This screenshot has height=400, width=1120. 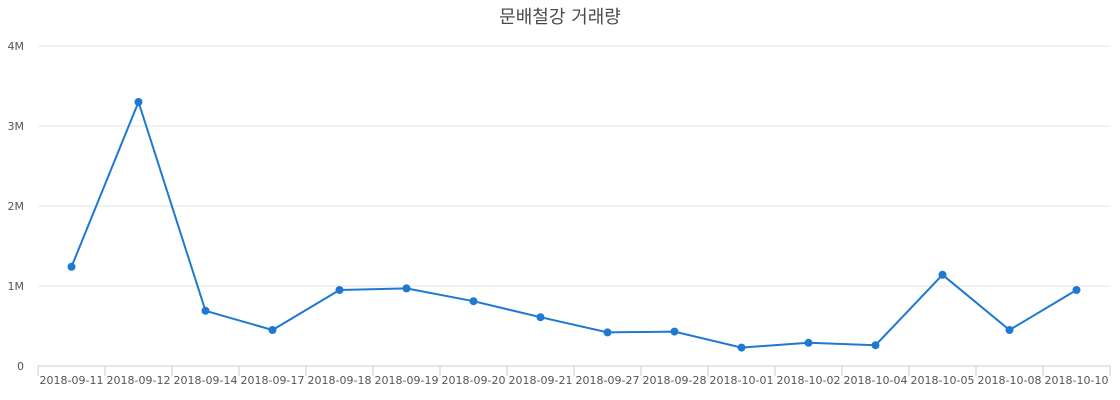 What do you see at coordinates (407, 380) in the screenshot?
I see `x-tick-label: 2018-09-19` at bounding box center [407, 380].